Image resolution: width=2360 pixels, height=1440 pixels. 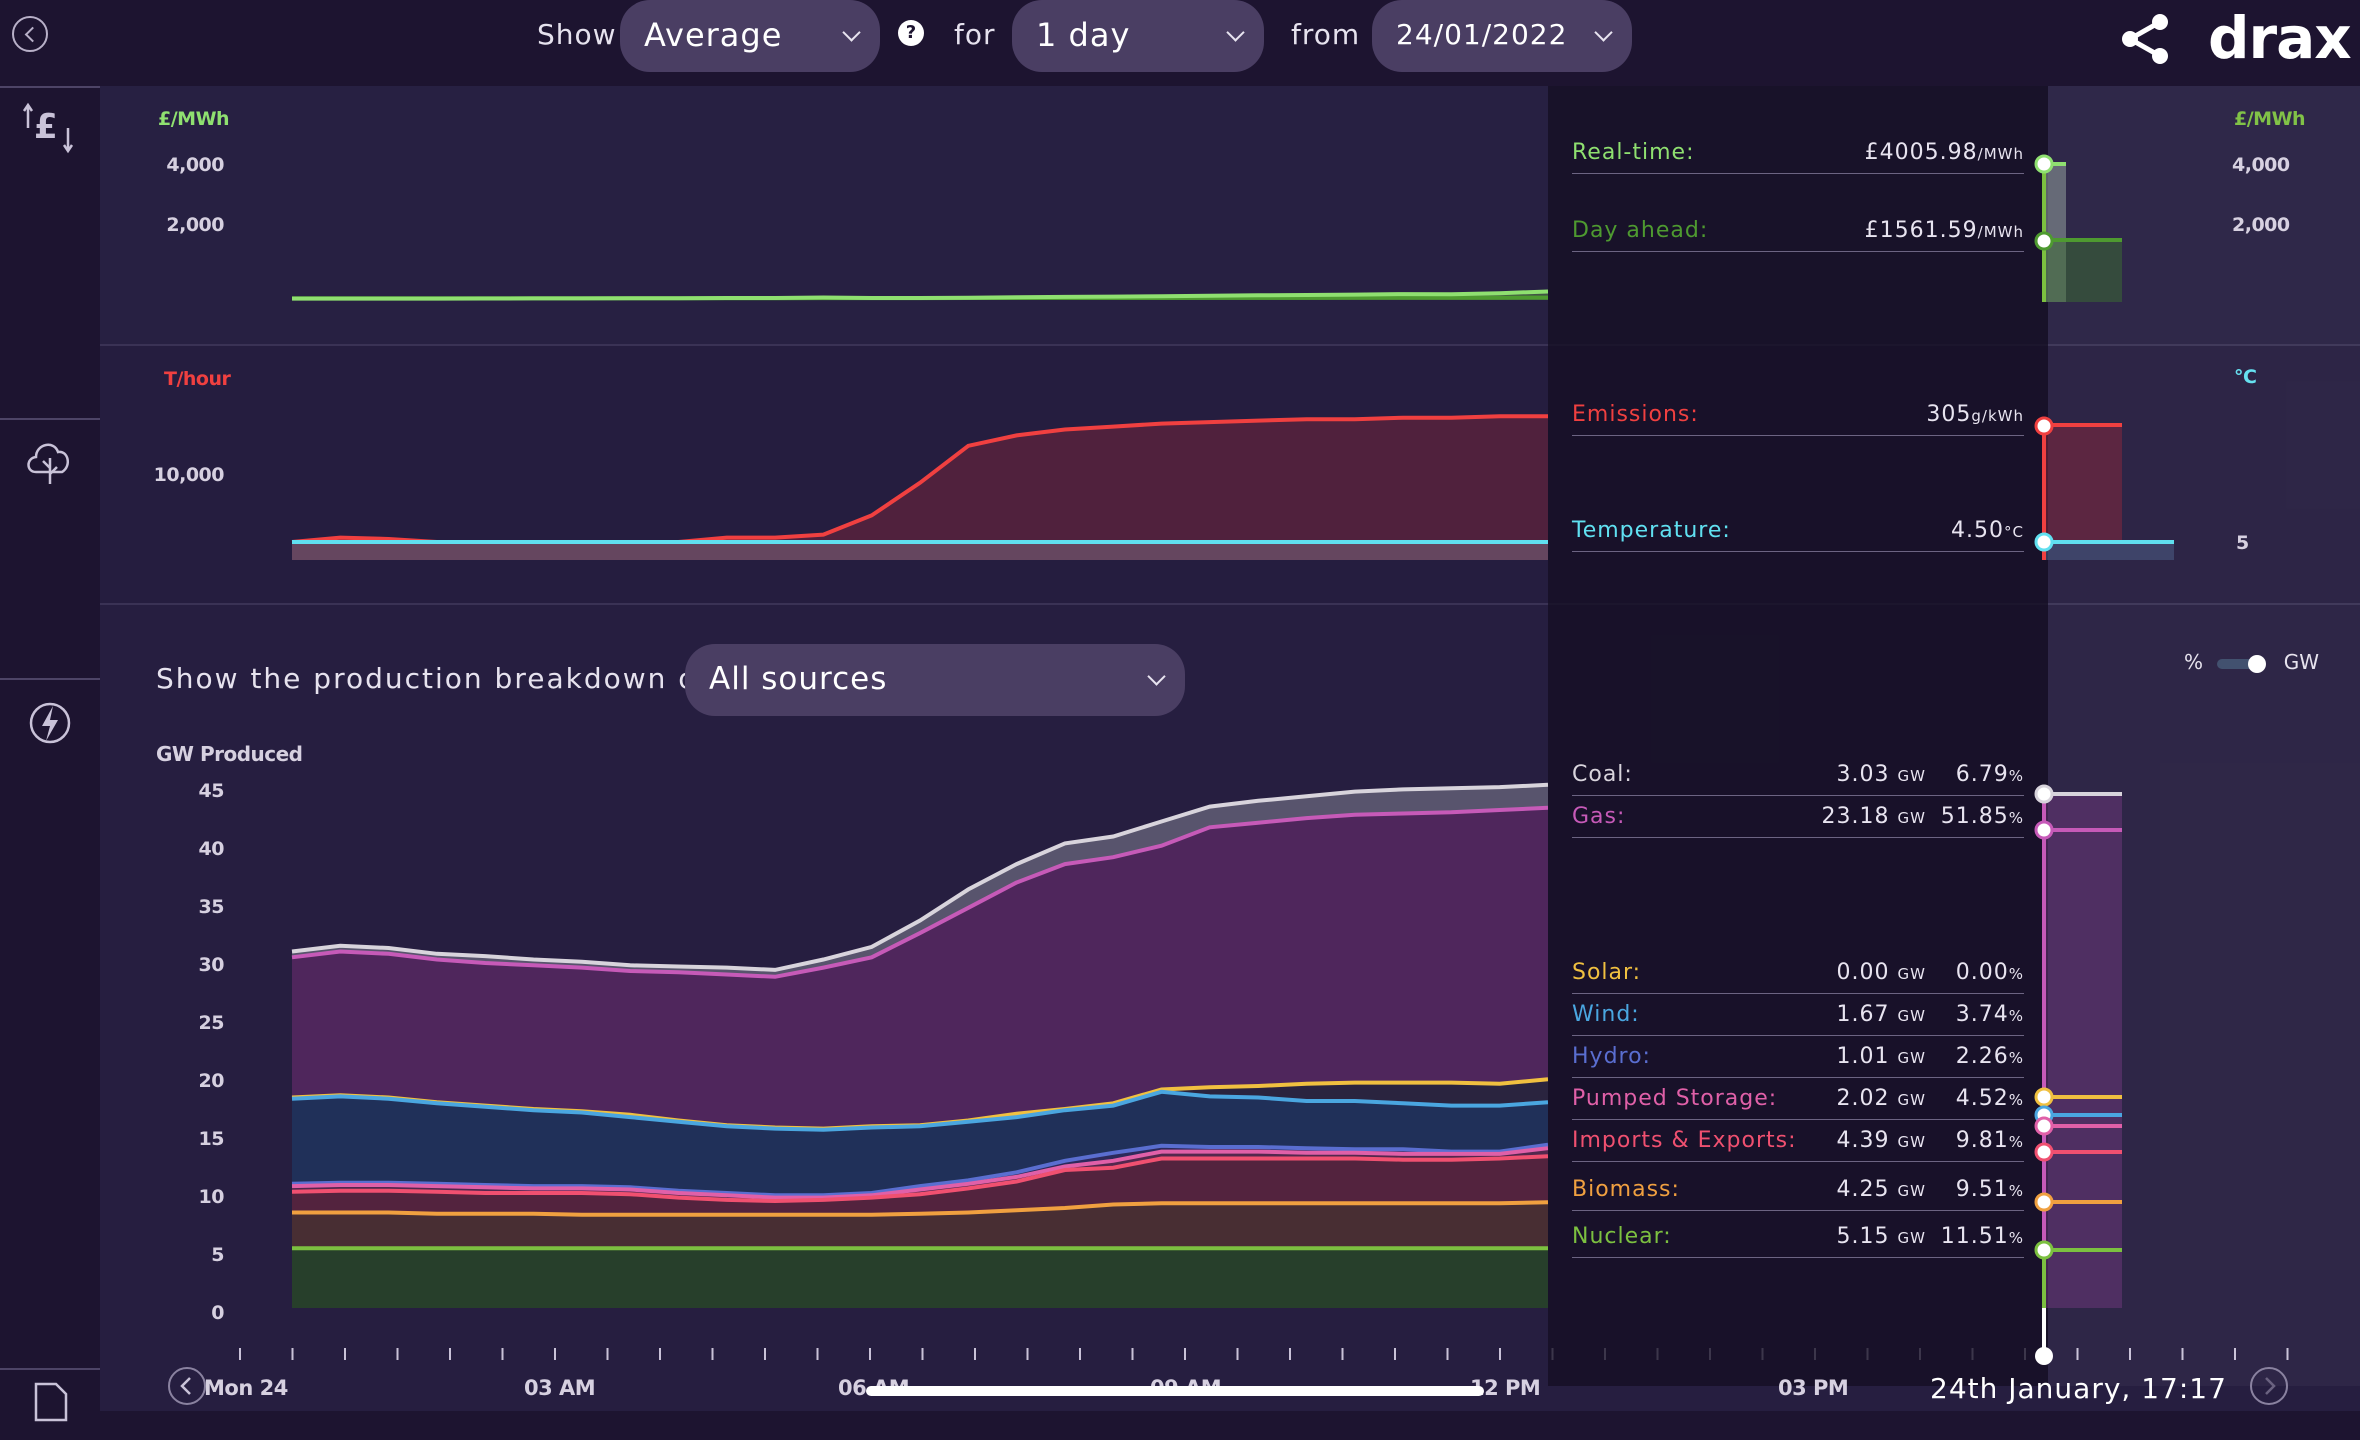 I want to click on temperature-bar, so click(x=2109, y=551).